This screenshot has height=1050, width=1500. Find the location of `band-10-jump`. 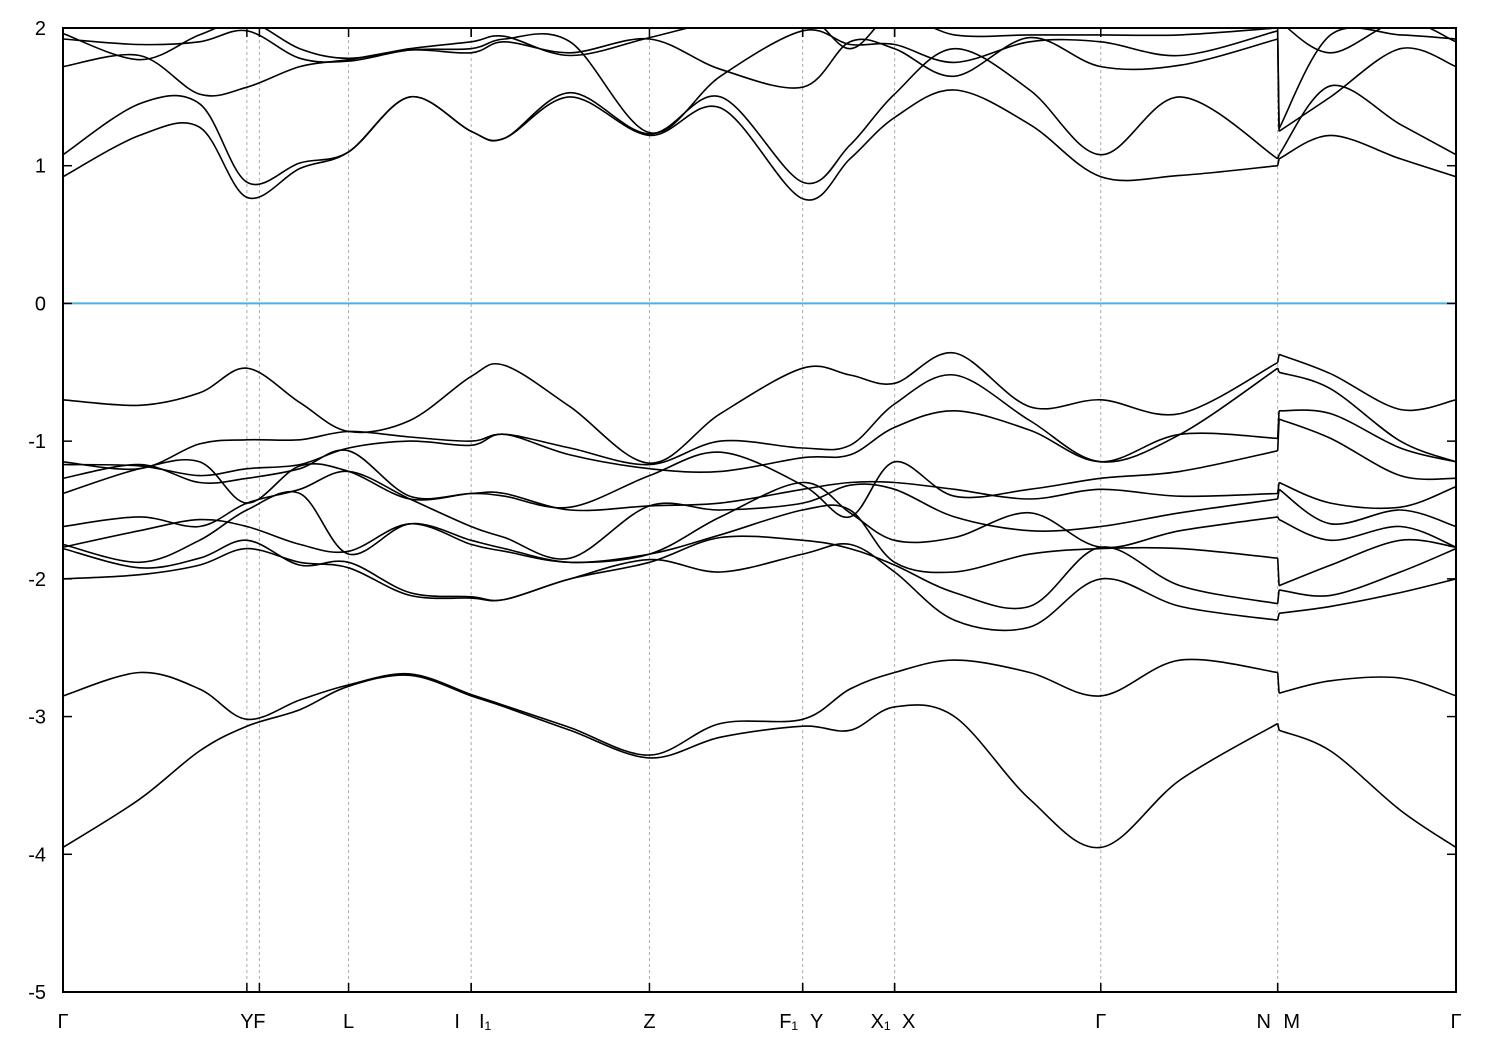

band-10-jump is located at coordinates (1278, 424).